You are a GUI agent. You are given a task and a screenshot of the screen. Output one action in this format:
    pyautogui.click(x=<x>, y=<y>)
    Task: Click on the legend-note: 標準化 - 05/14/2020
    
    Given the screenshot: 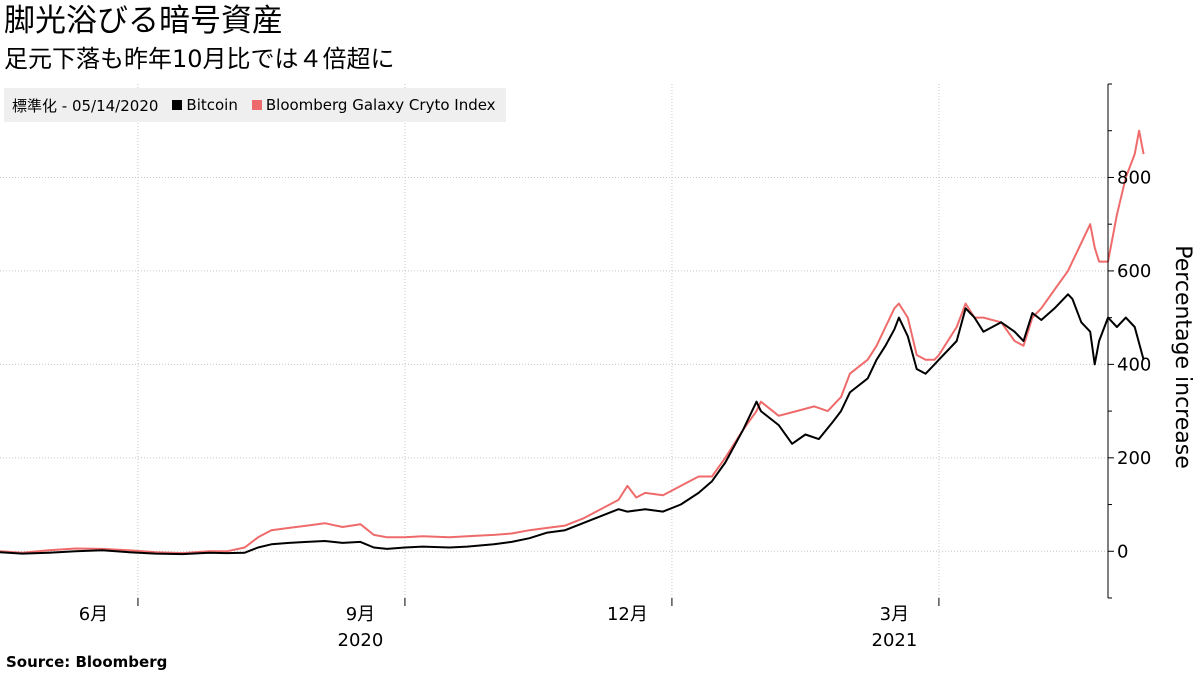 What is the action you would take?
    pyautogui.click(x=85, y=105)
    